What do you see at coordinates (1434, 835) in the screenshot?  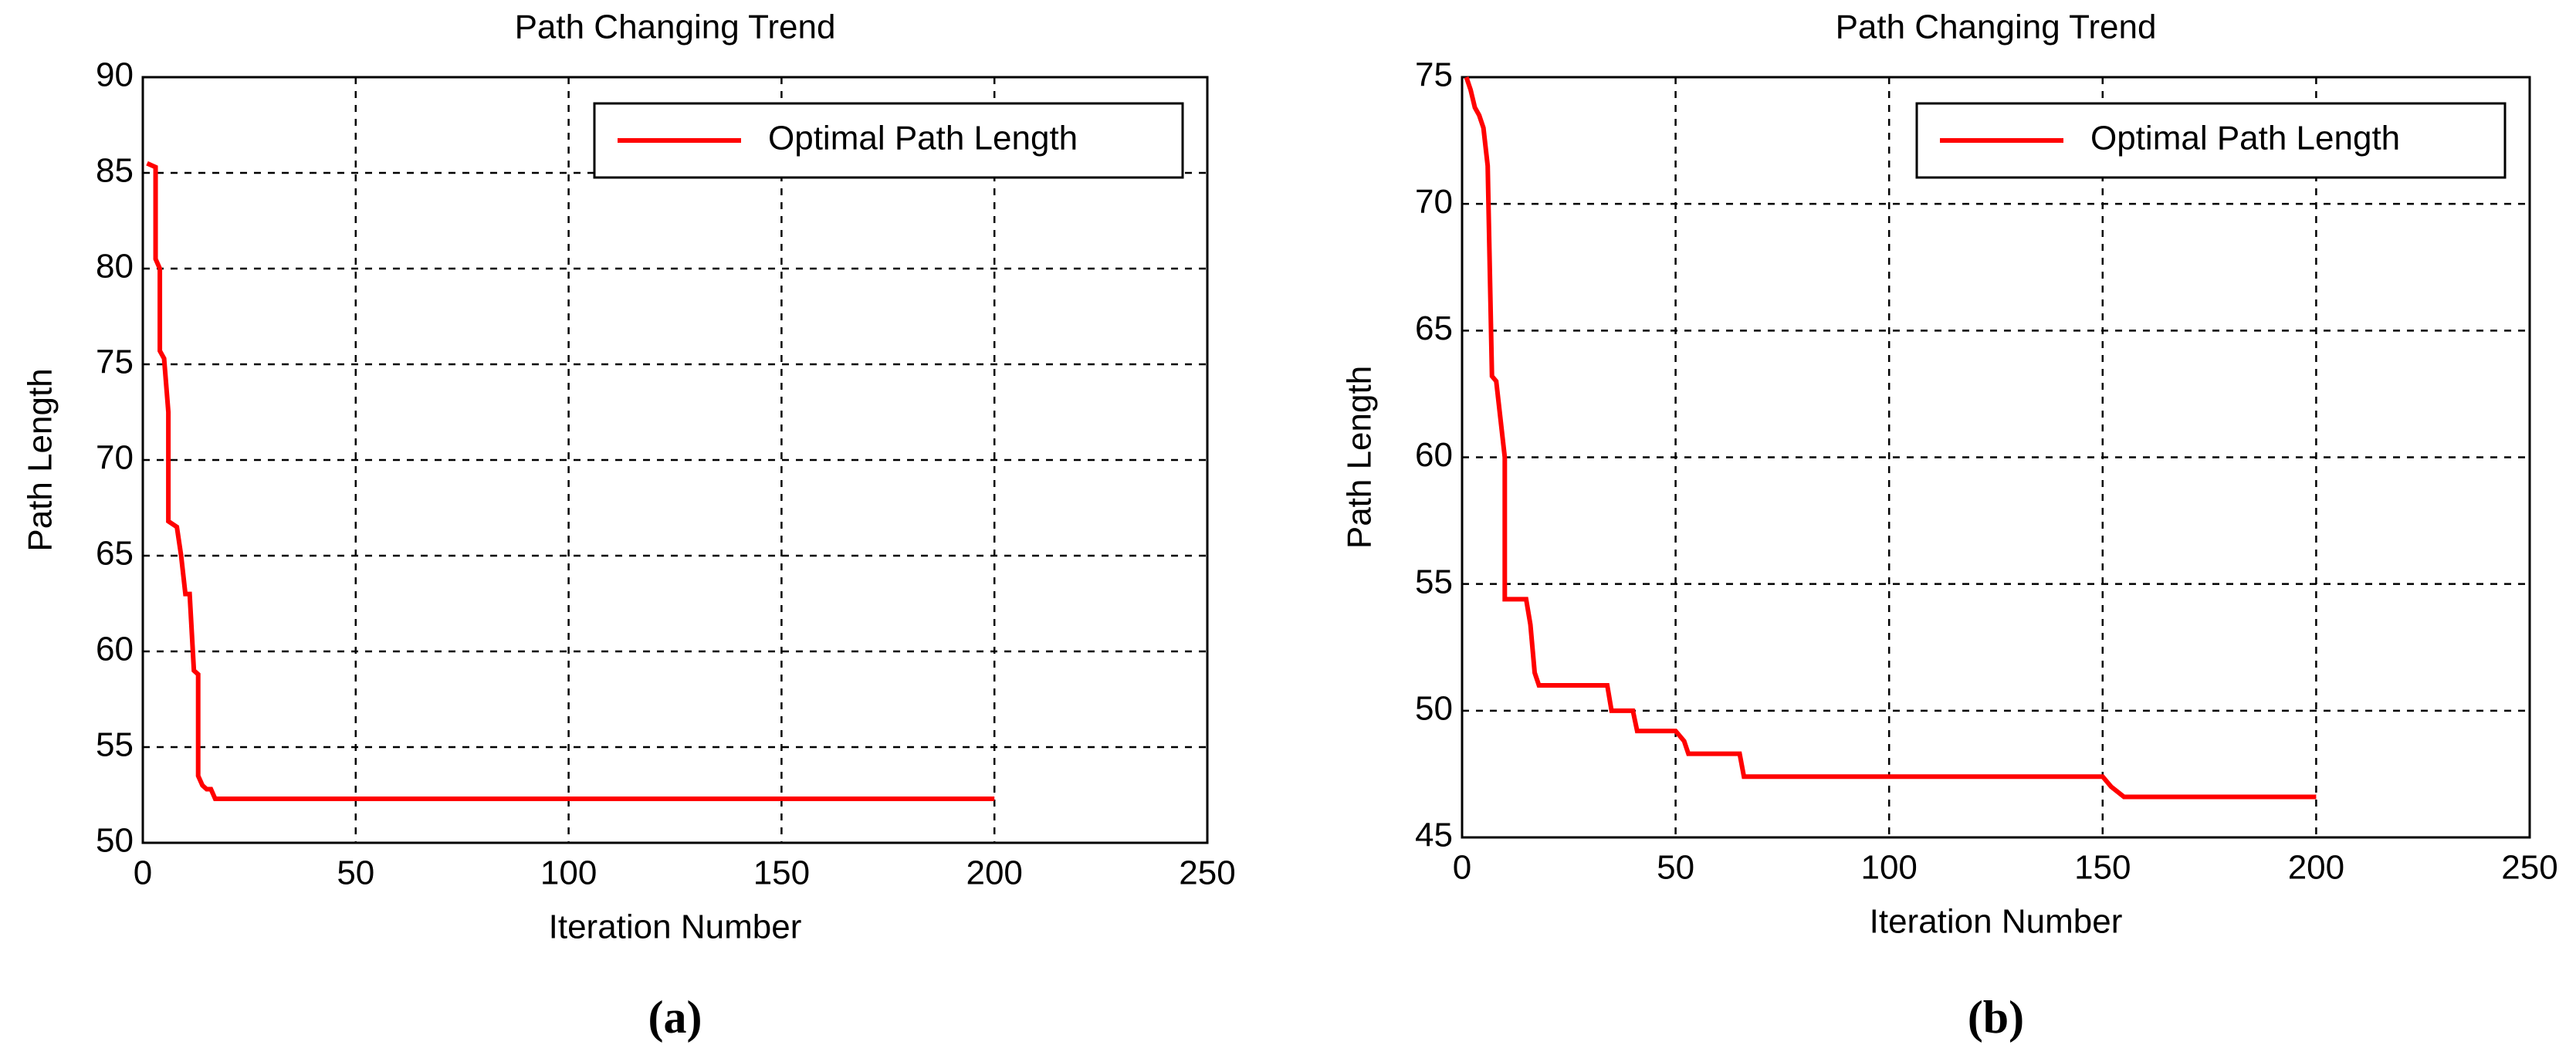 I see `y-tick-label: 45` at bounding box center [1434, 835].